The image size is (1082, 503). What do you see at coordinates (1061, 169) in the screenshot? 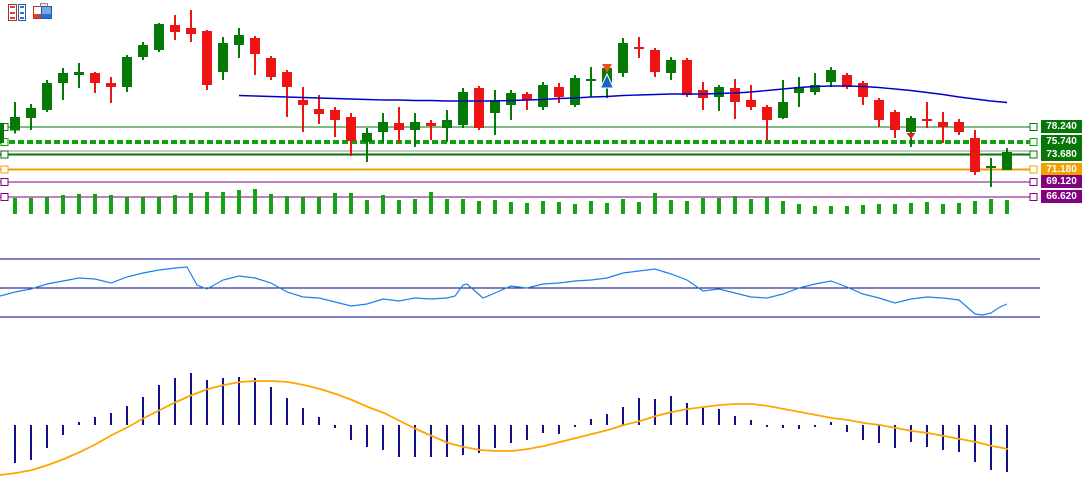
I see `price-level-label-4: 71.180` at bounding box center [1061, 169].